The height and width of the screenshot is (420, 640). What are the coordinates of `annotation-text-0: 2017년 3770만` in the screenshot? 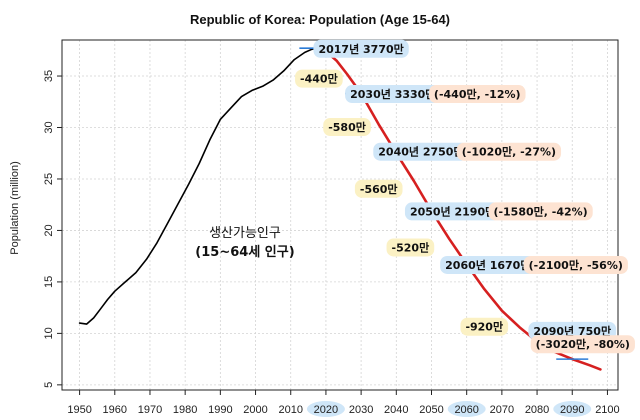 It's located at (360, 49).